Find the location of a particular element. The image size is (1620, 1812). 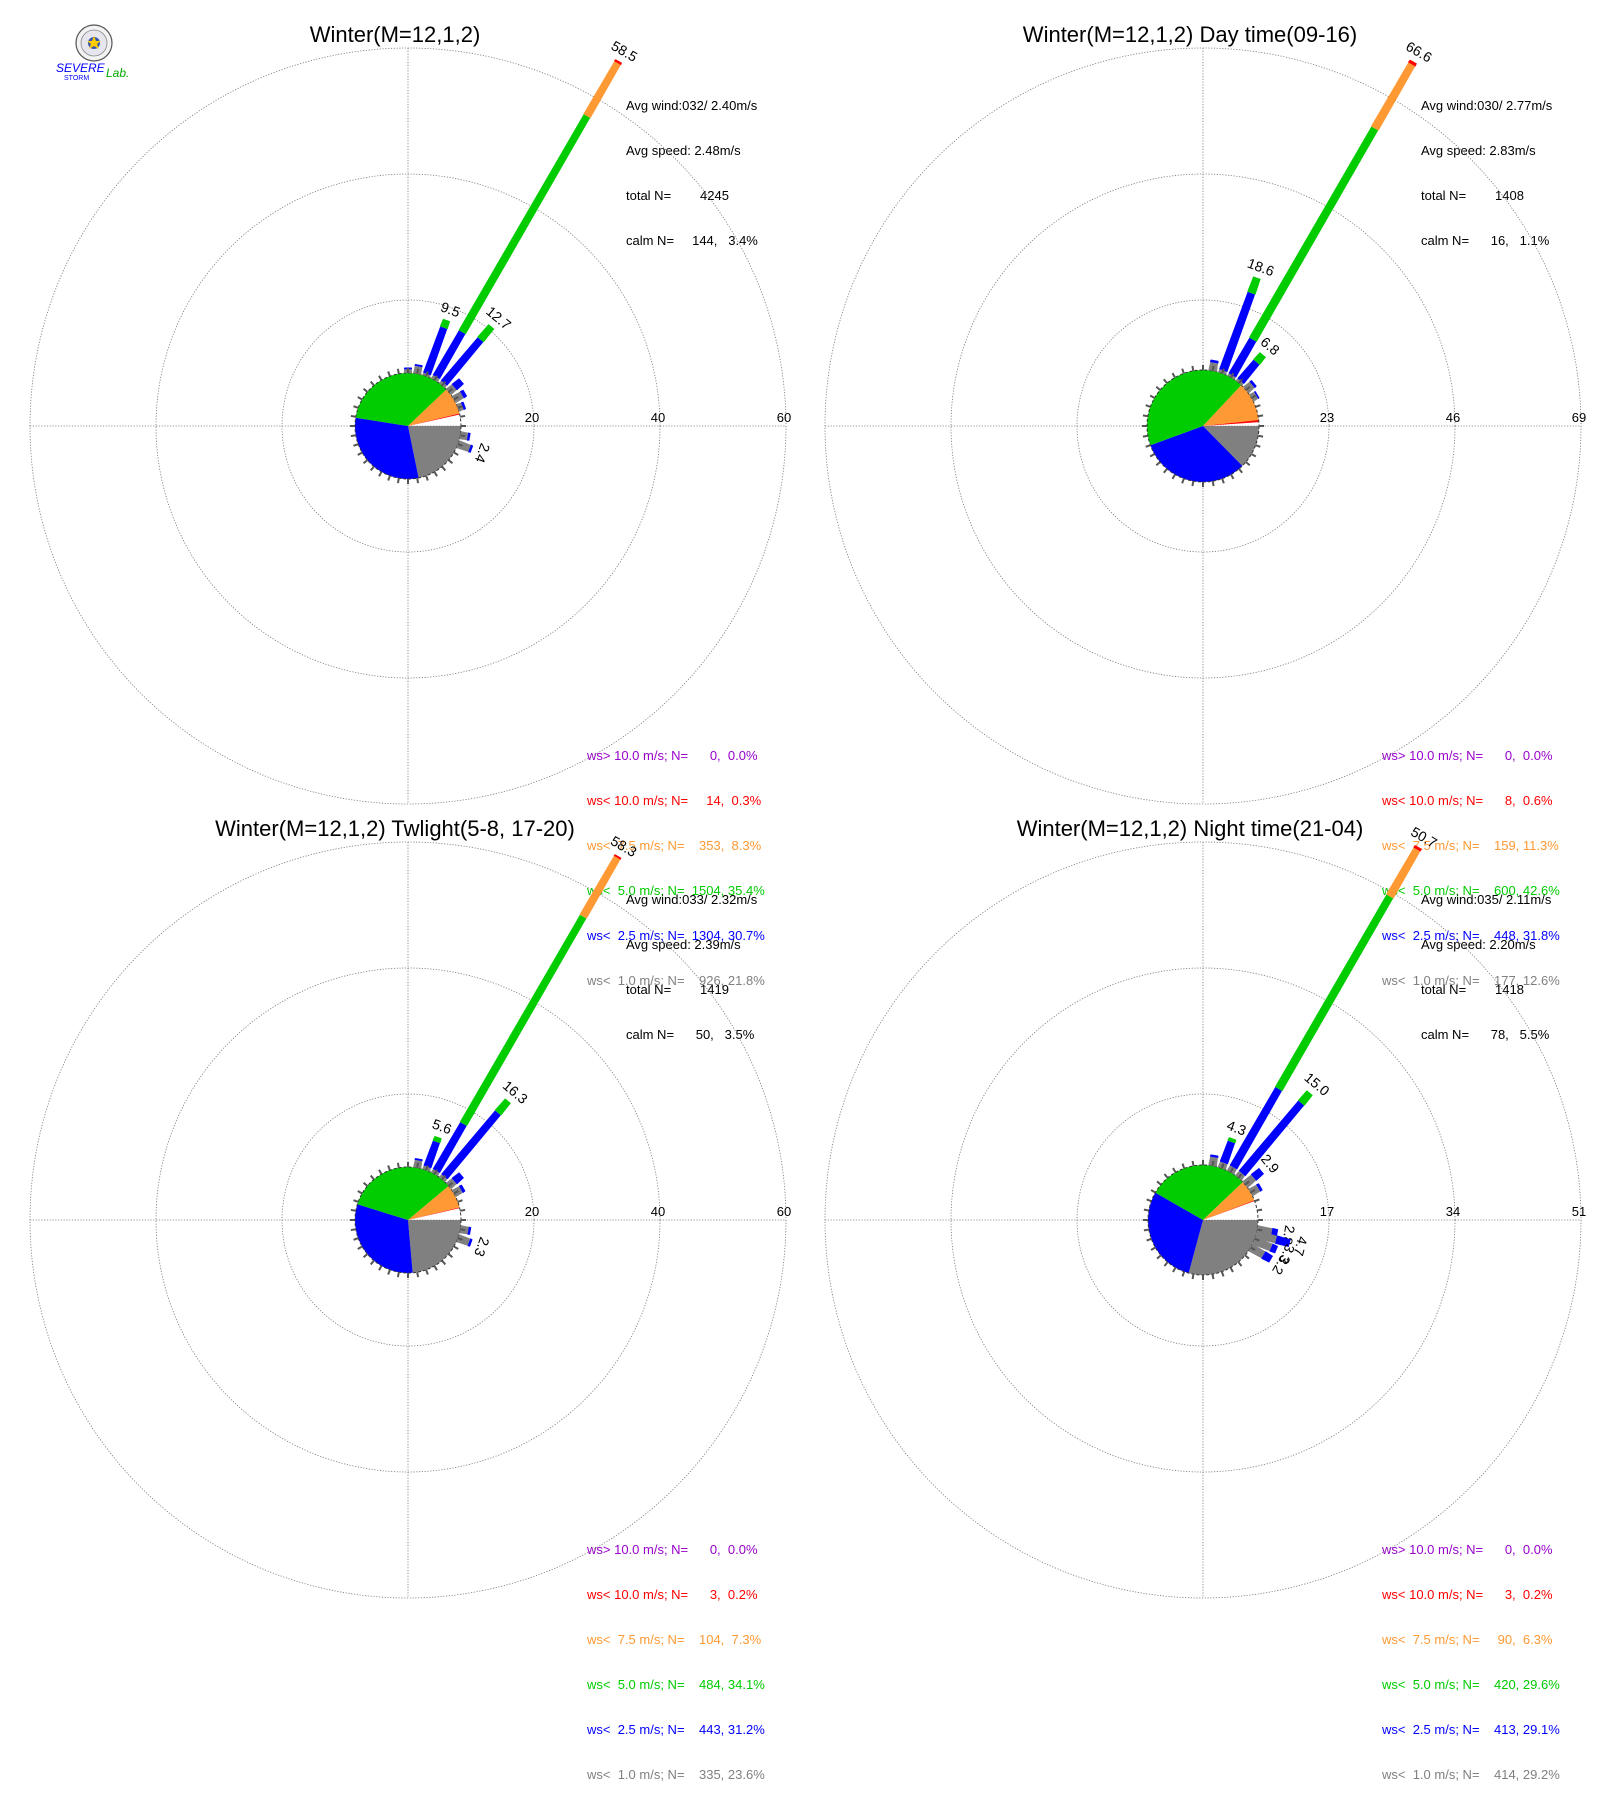

panel-3-avg-speed: Avg speed: 2.39m/s is located at coordinates (683, 944).